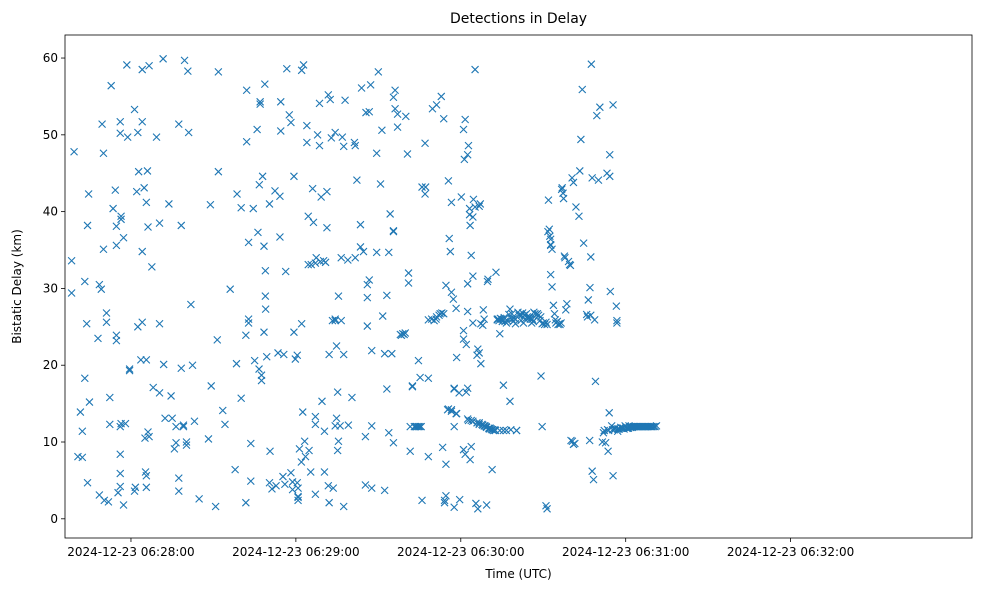  What do you see at coordinates (460, 552) in the screenshot?
I see `x-tick-label: 2024-12-23 06:30:00` at bounding box center [460, 552].